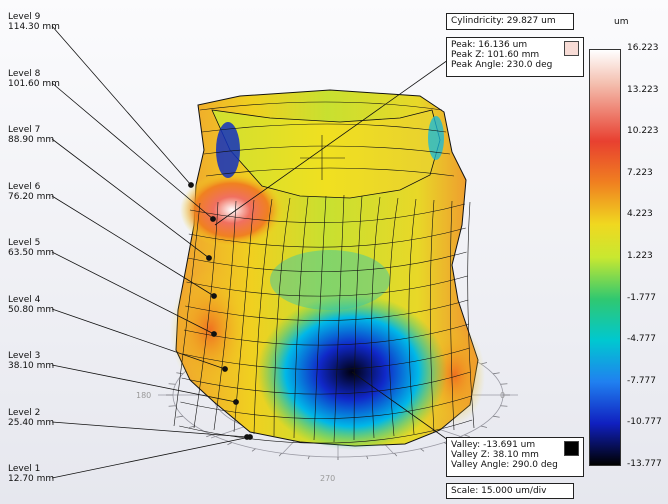 Image resolution: width=668 pixels, height=504 pixels. I want to click on level-height: 38.10 mm, so click(31, 366).